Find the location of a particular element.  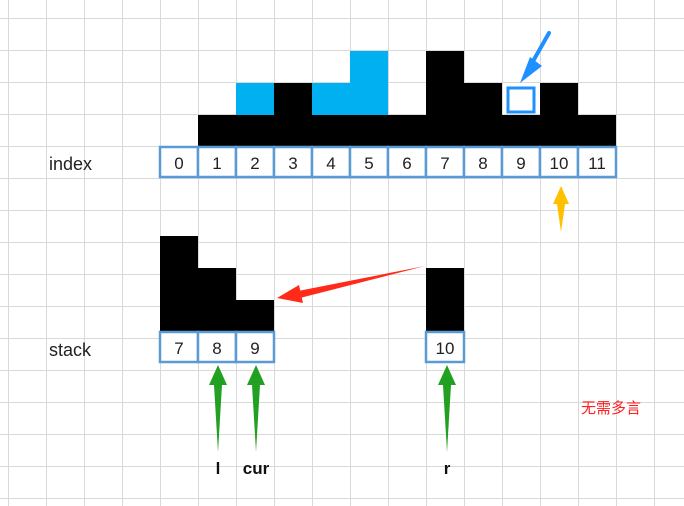

blue-arrow-icon is located at coordinates (535, 57).